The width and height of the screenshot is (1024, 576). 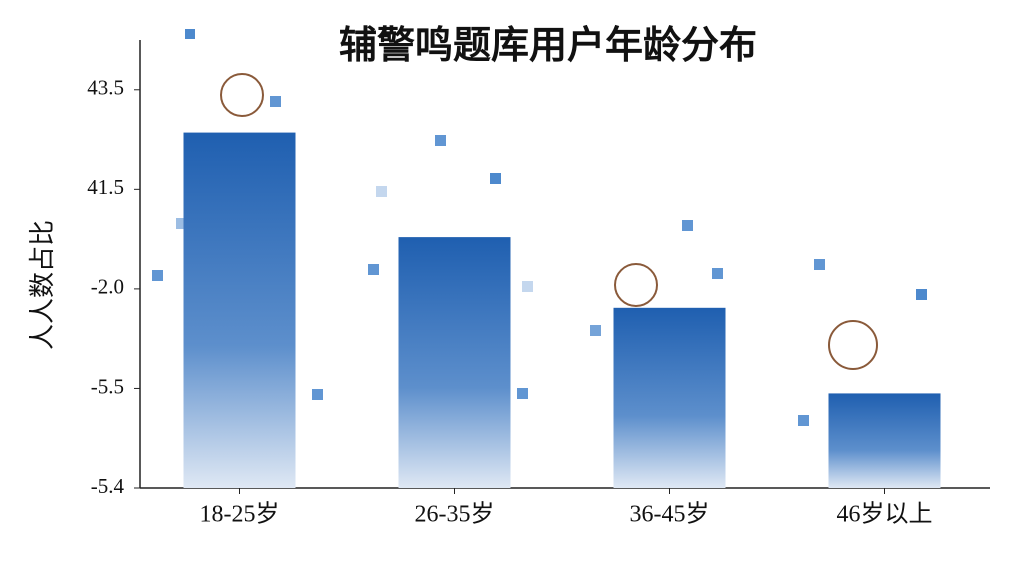 What do you see at coordinates (548, 46) in the screenshot?
I see `chart-title: 辅警鸣题库用户年龄分布` at bounding box center [548, 46].